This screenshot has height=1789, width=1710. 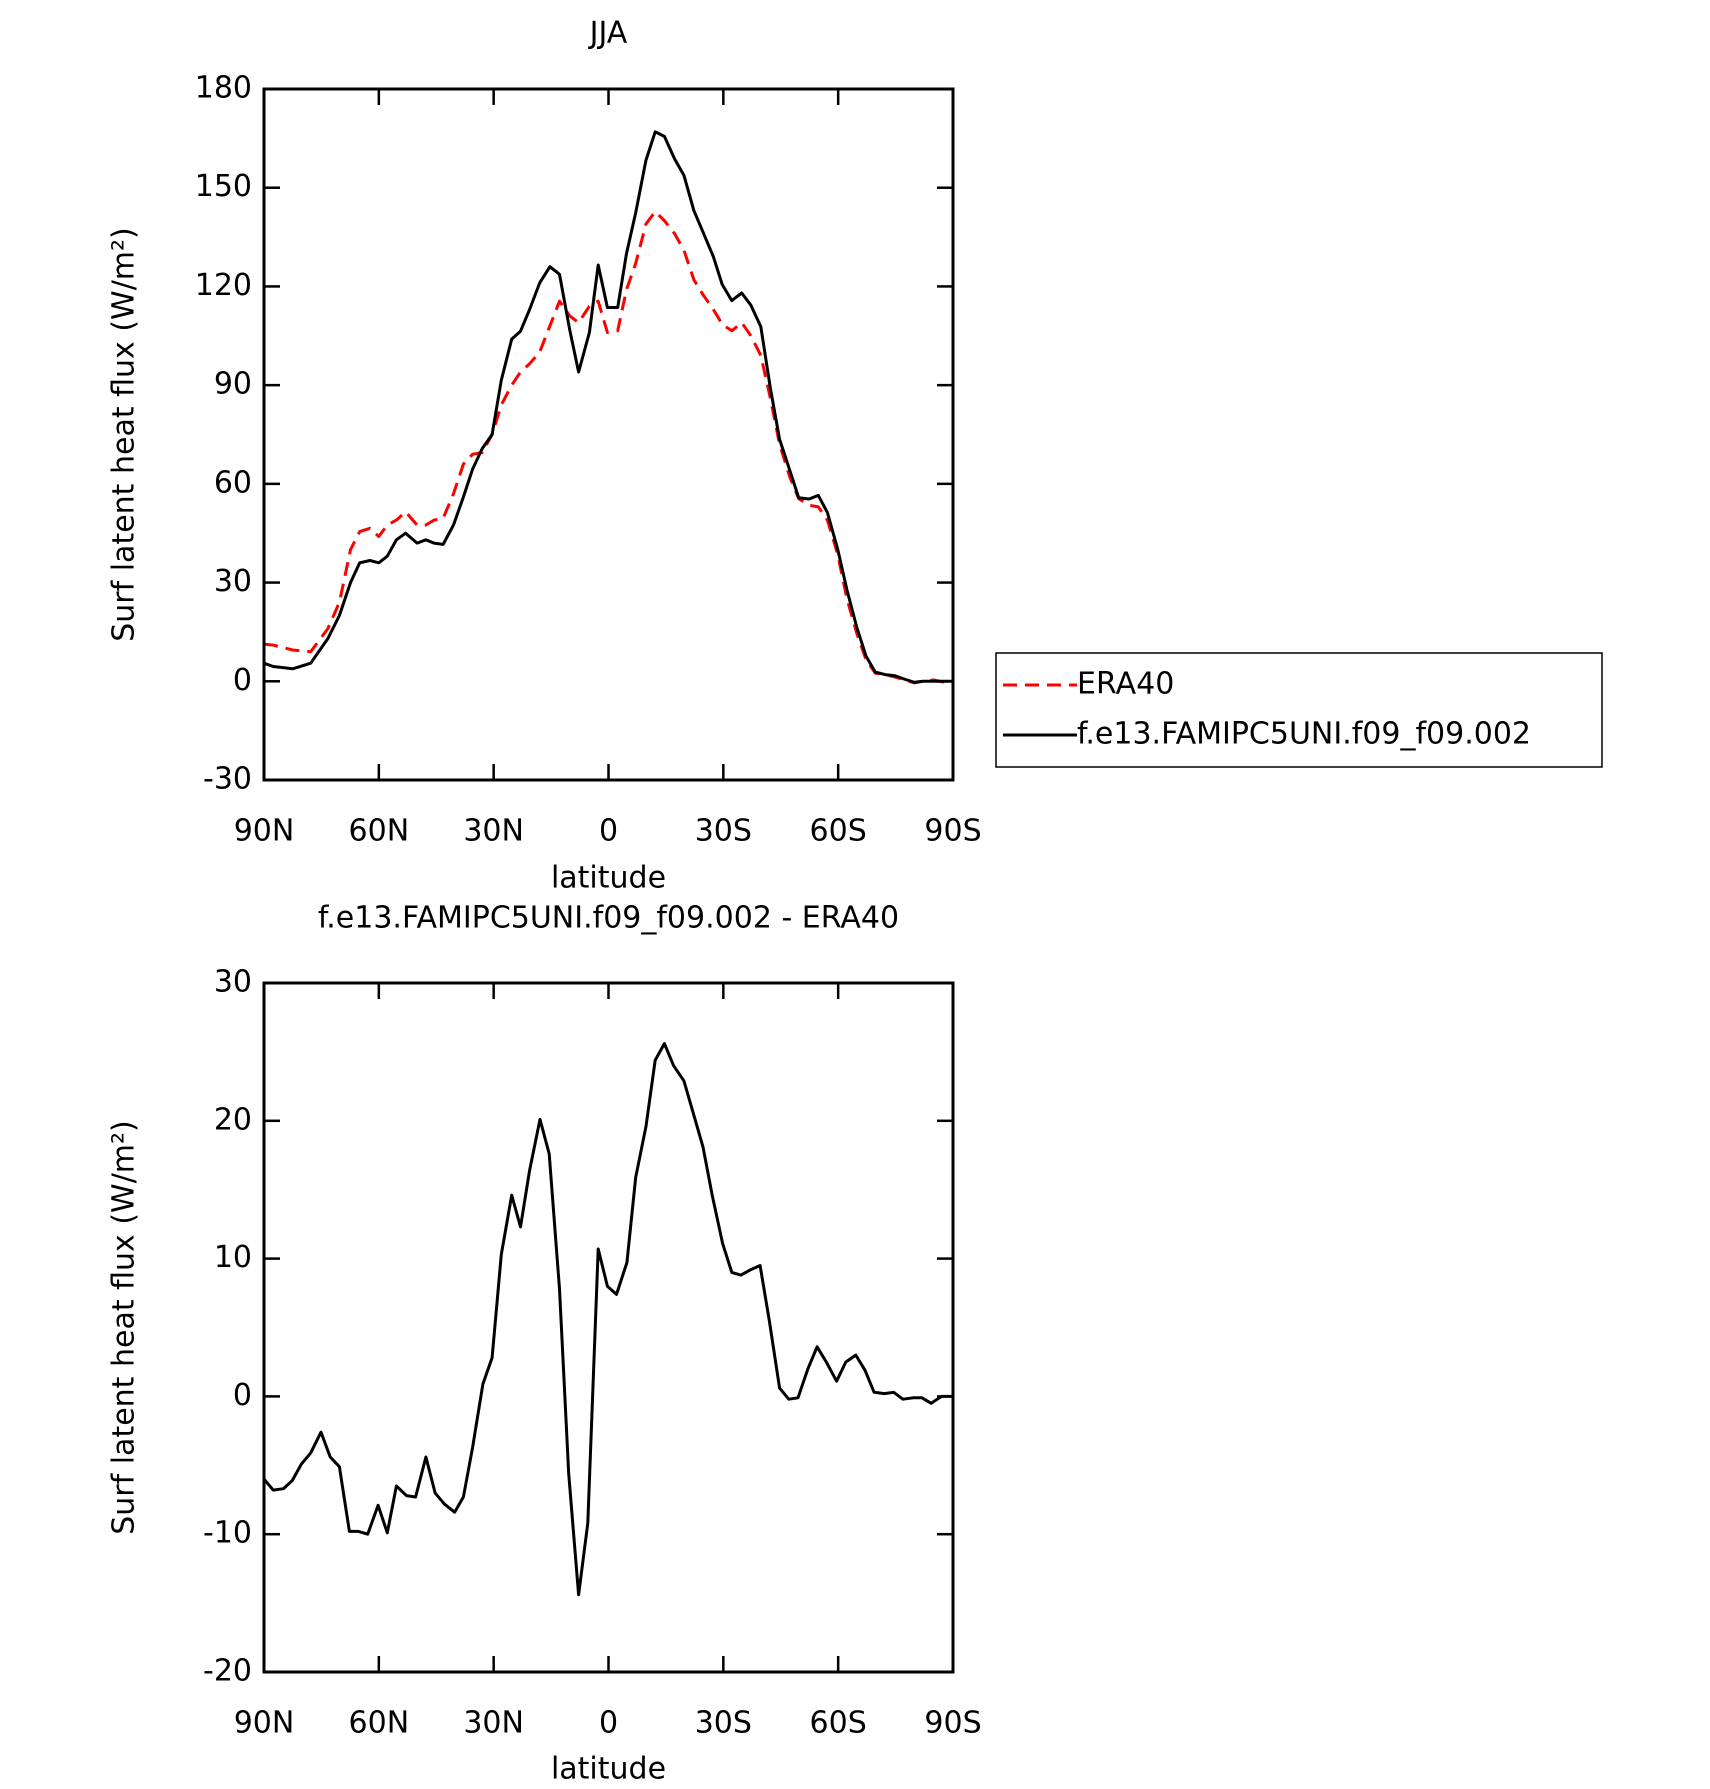 What do you see at coordinates (227, 1533) in the screenshot?
I see `y-tick-label: -10` at bounding box center [227, 1533].